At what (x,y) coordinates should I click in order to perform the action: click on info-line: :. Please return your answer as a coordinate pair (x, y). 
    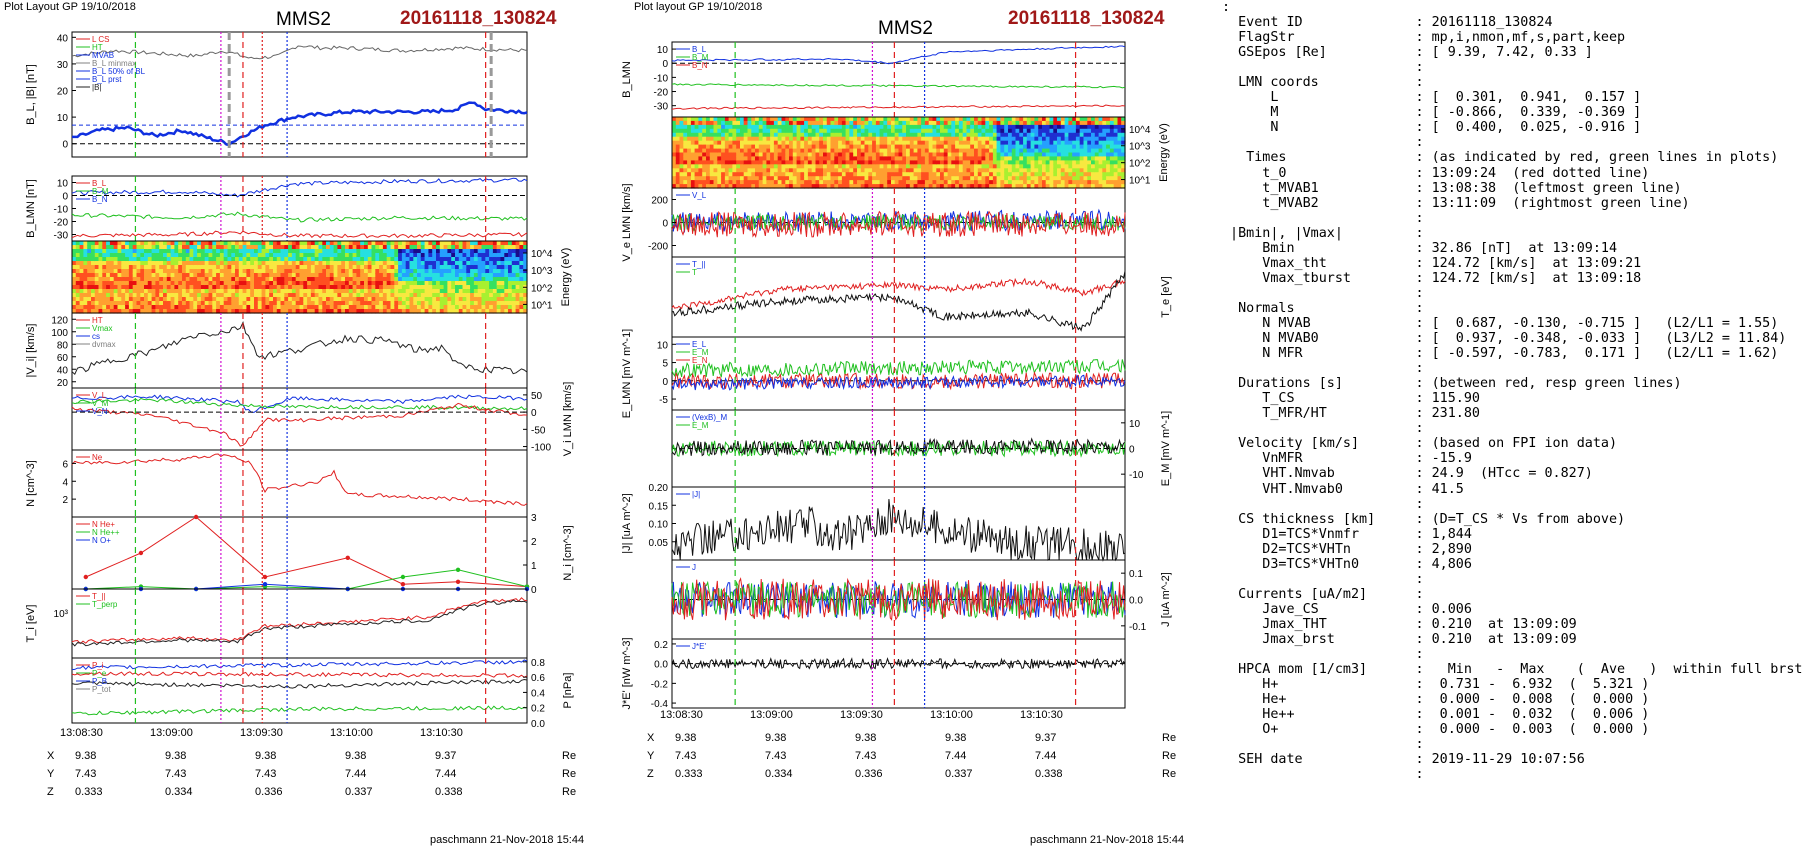
    Looking at the image, I should click on (1419, 655).